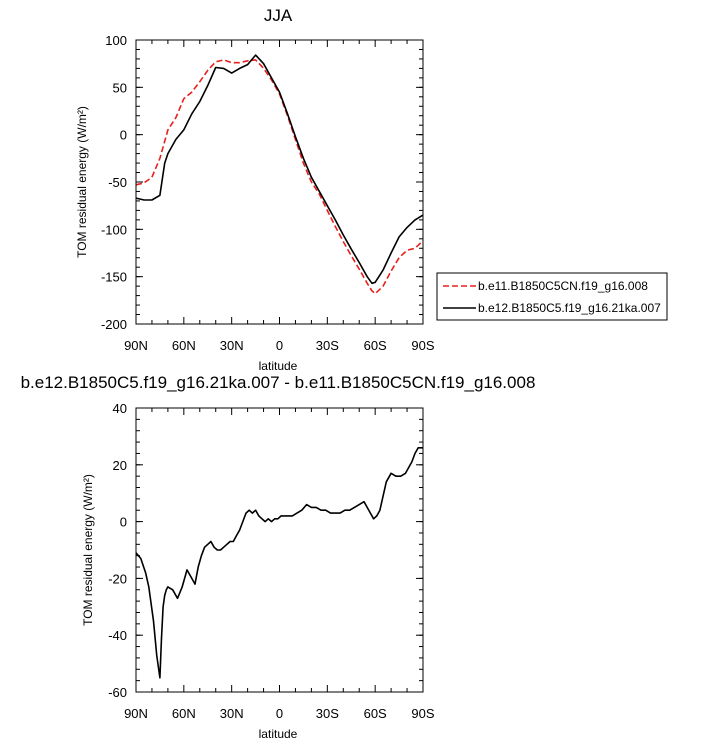 The image size is (719, 746). Describe the element at coordinates (116, 40) in the screenshot. I see `y-tick-label: 100` at that location.